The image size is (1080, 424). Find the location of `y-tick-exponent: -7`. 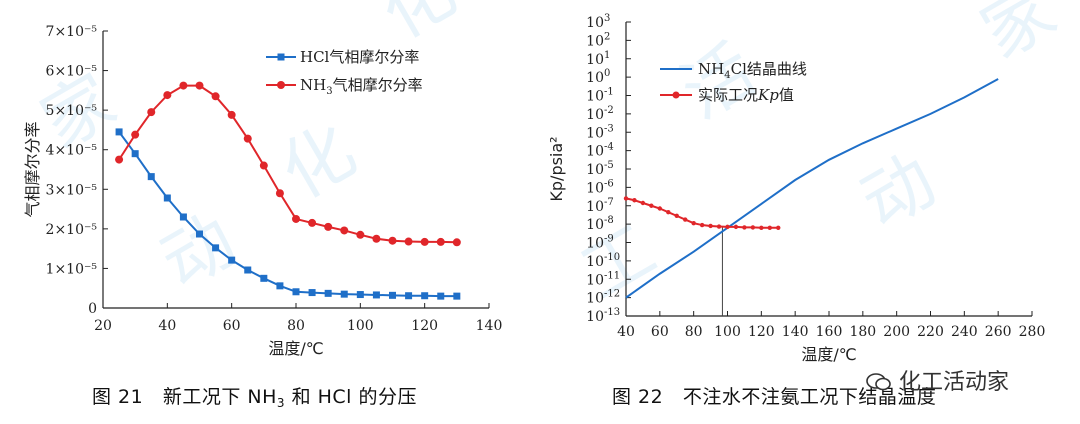

y-tick-exponent: -7 is located at coordinates (609, 202).